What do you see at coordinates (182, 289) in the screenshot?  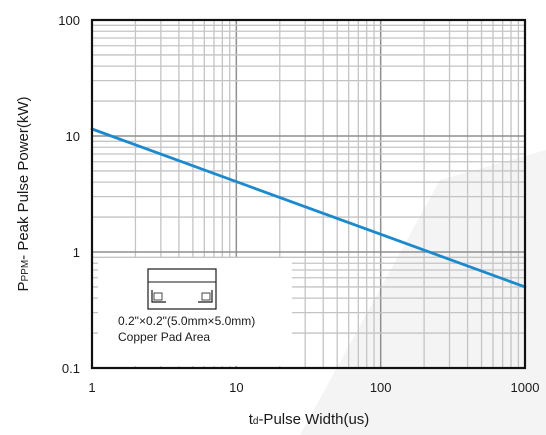 I see `smd-package-icon` at bounding box center [182, 289].